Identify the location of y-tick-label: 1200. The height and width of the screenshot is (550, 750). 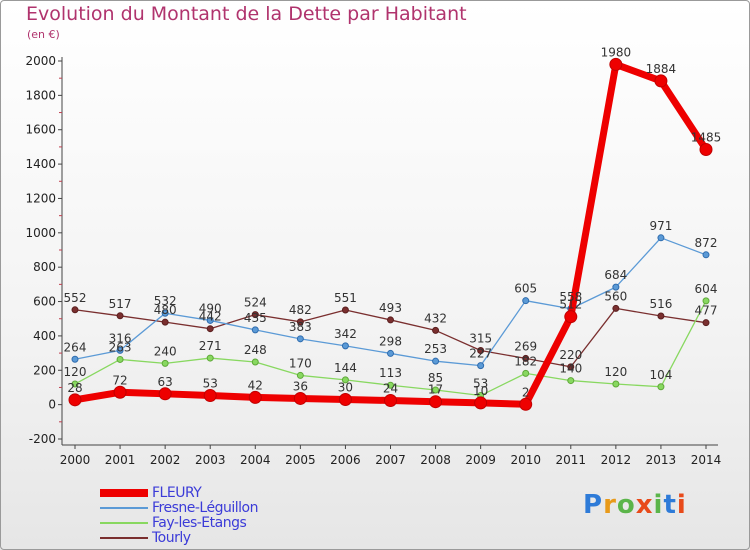
(40, 198).